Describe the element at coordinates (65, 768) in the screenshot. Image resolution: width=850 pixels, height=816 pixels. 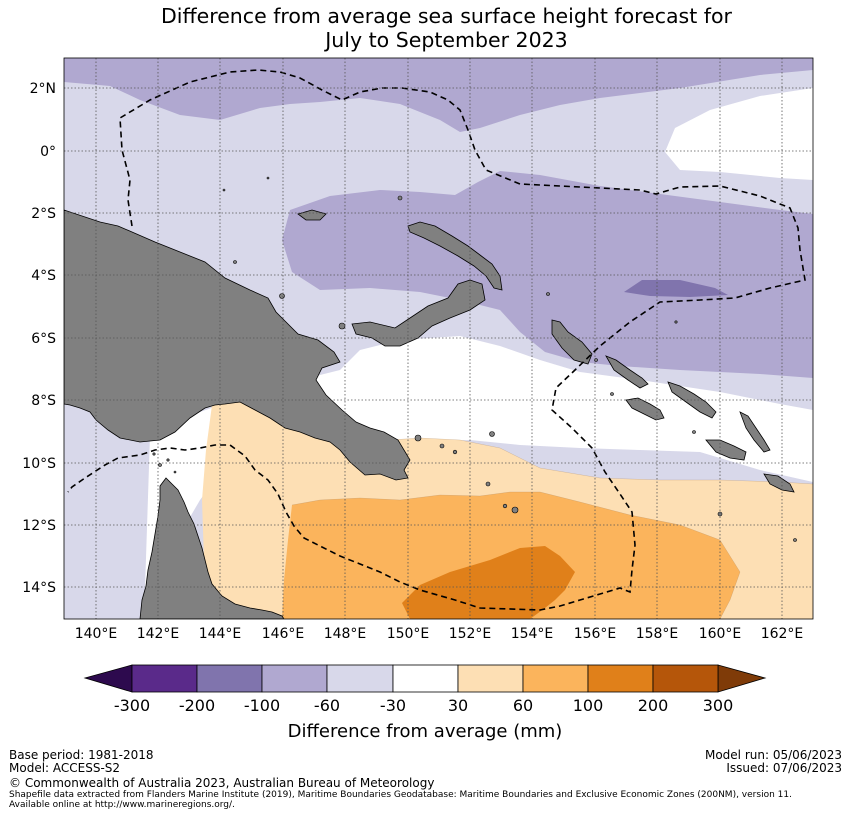
I see `model-text: Model: ACCESS-S2` at that location.